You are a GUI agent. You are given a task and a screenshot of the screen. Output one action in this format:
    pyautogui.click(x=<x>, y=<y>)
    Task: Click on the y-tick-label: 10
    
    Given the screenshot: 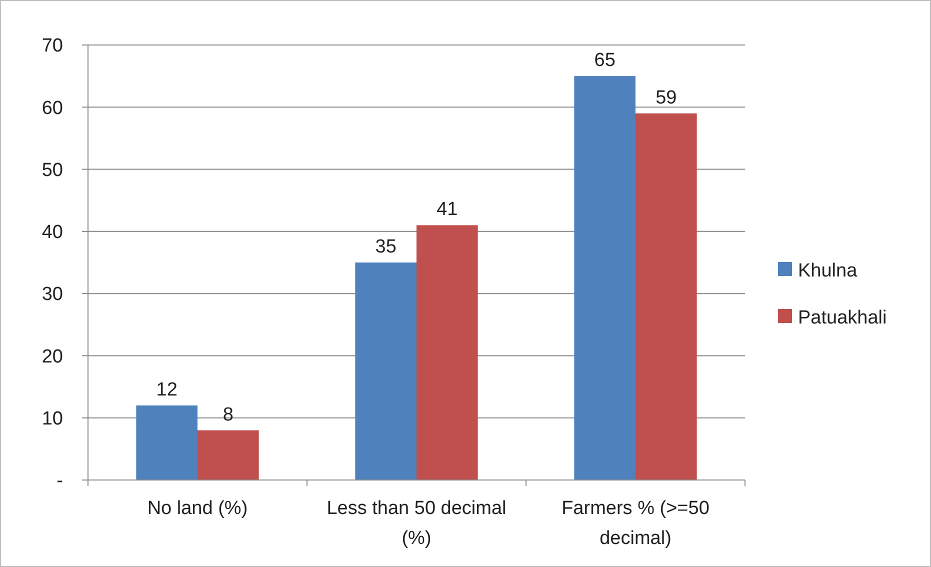 What is the action you would take?
    pyautogui.click(x=52, y=419)
    